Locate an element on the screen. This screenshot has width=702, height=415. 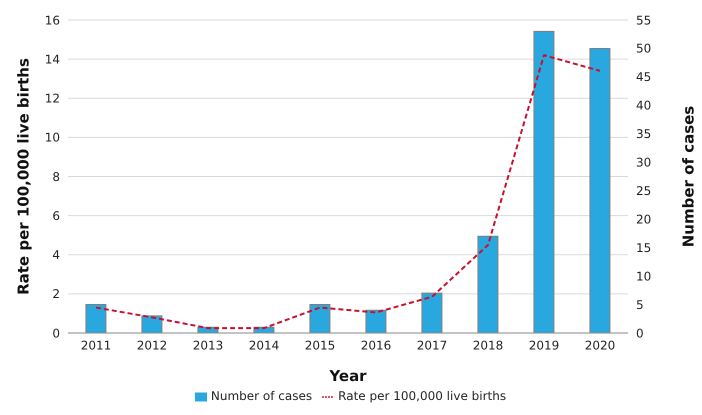
y2-tick-label: 50 is located at coordinates (644, 49).